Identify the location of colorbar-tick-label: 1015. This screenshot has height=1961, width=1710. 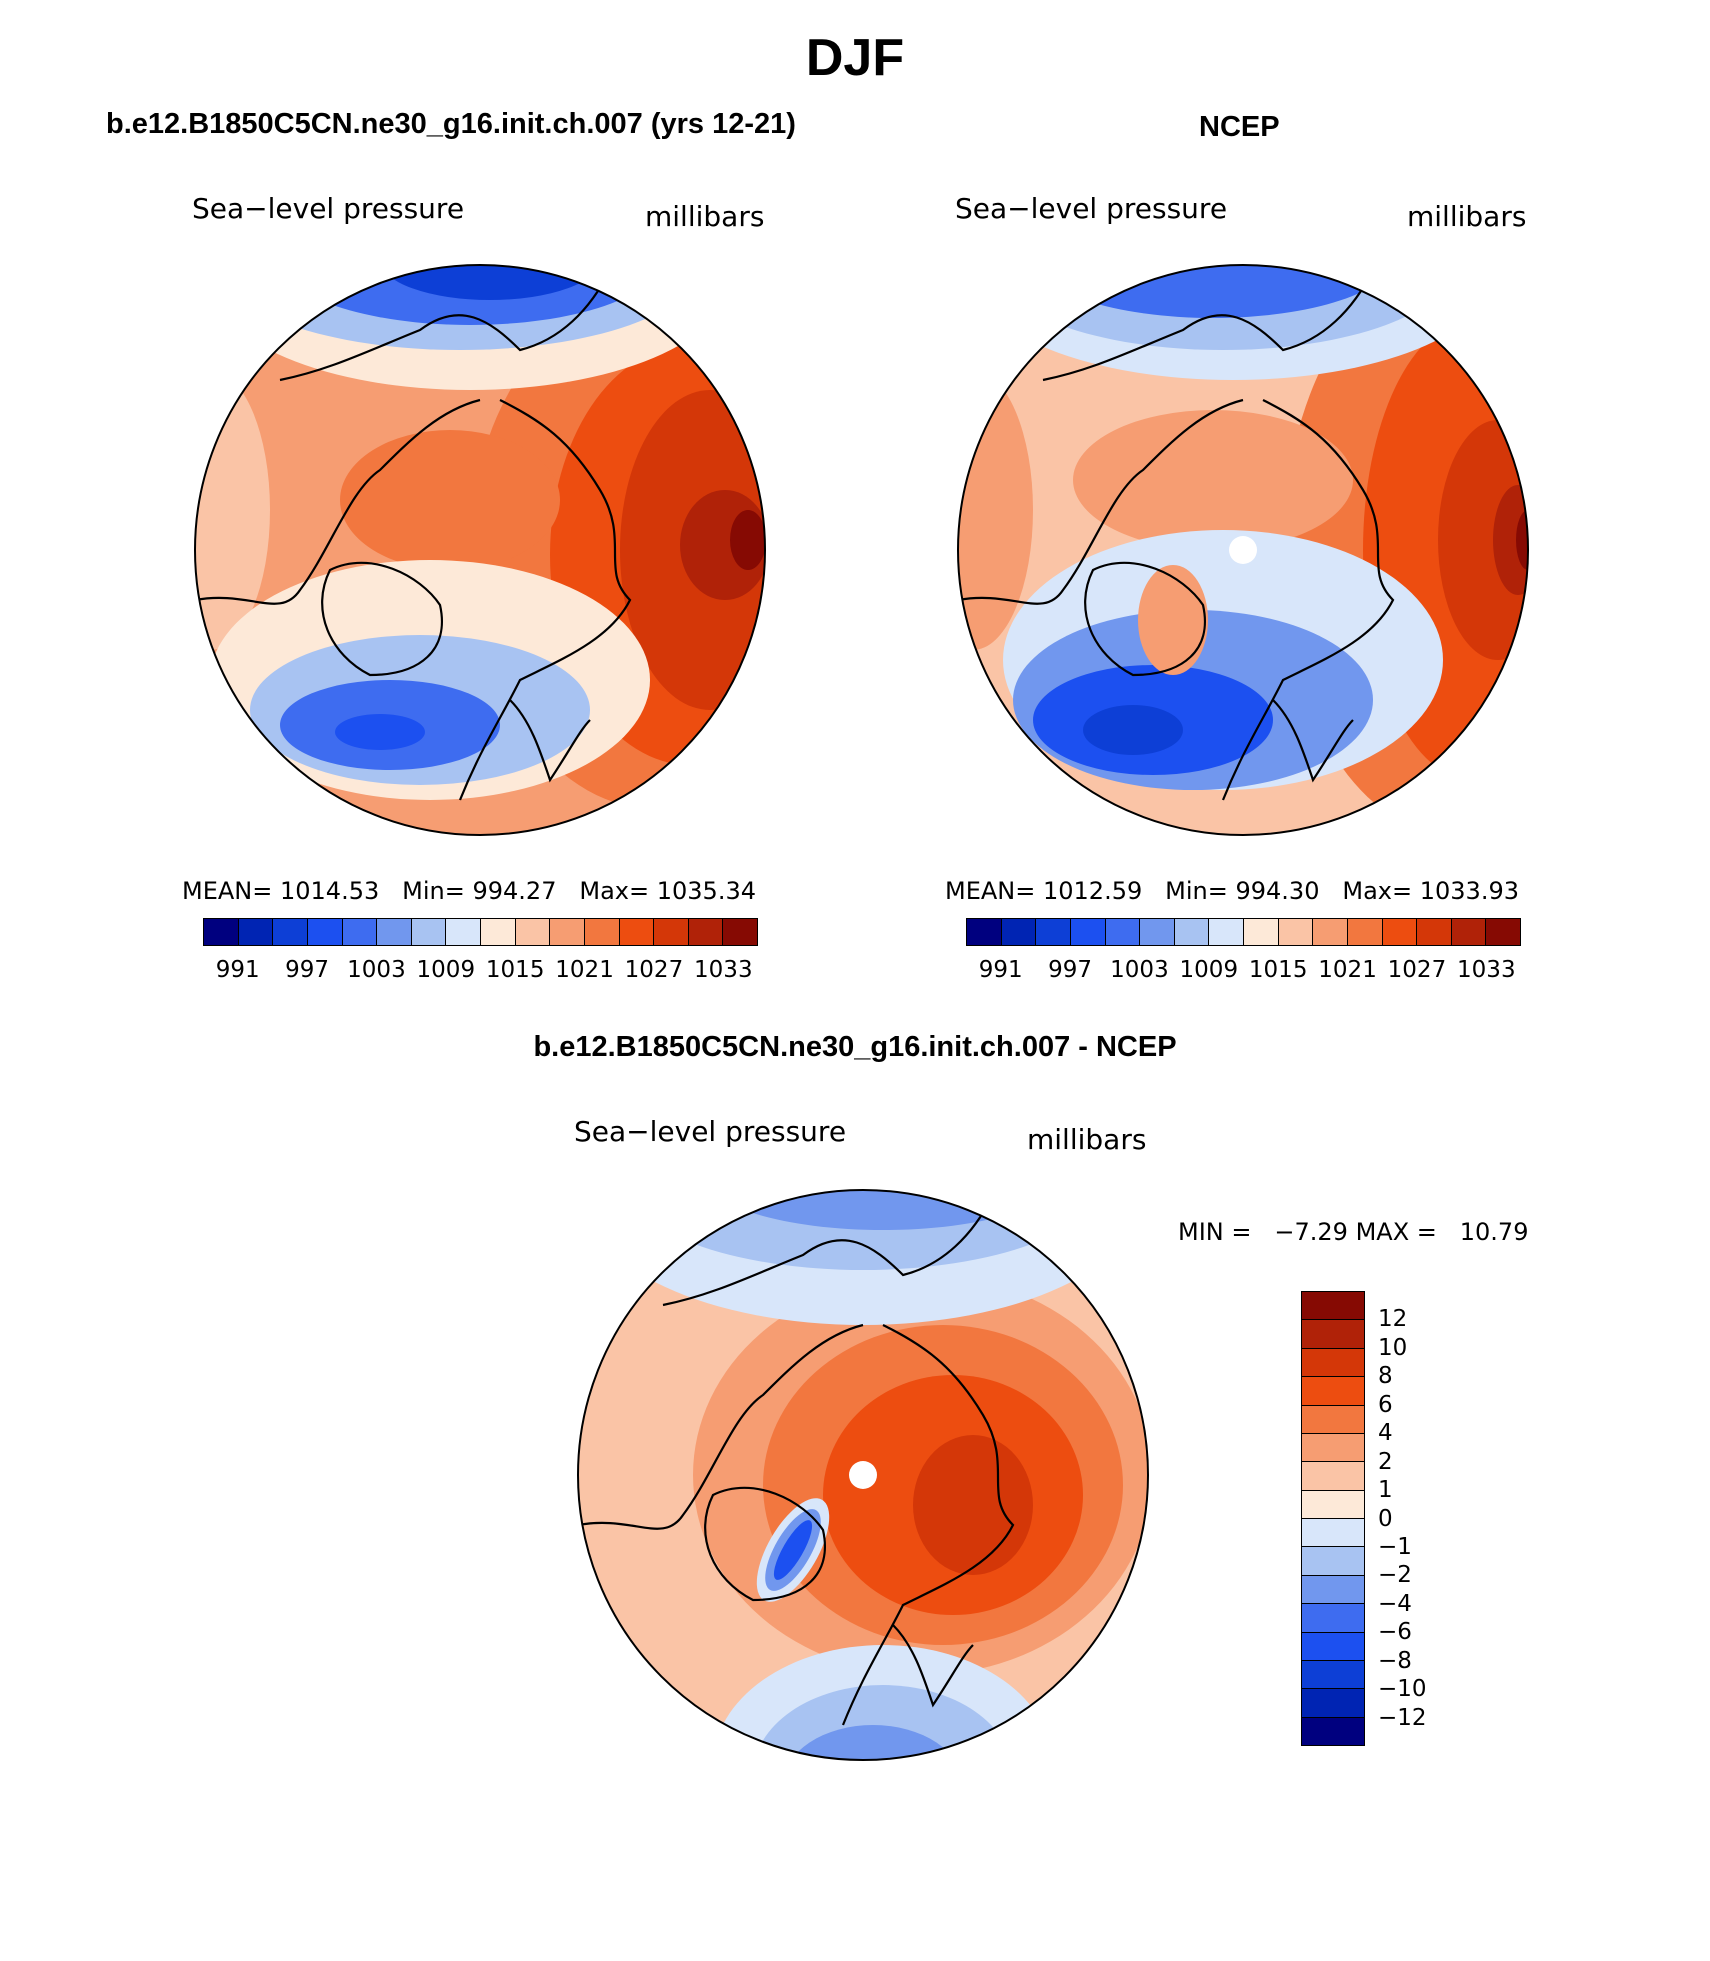
(1278, 970).